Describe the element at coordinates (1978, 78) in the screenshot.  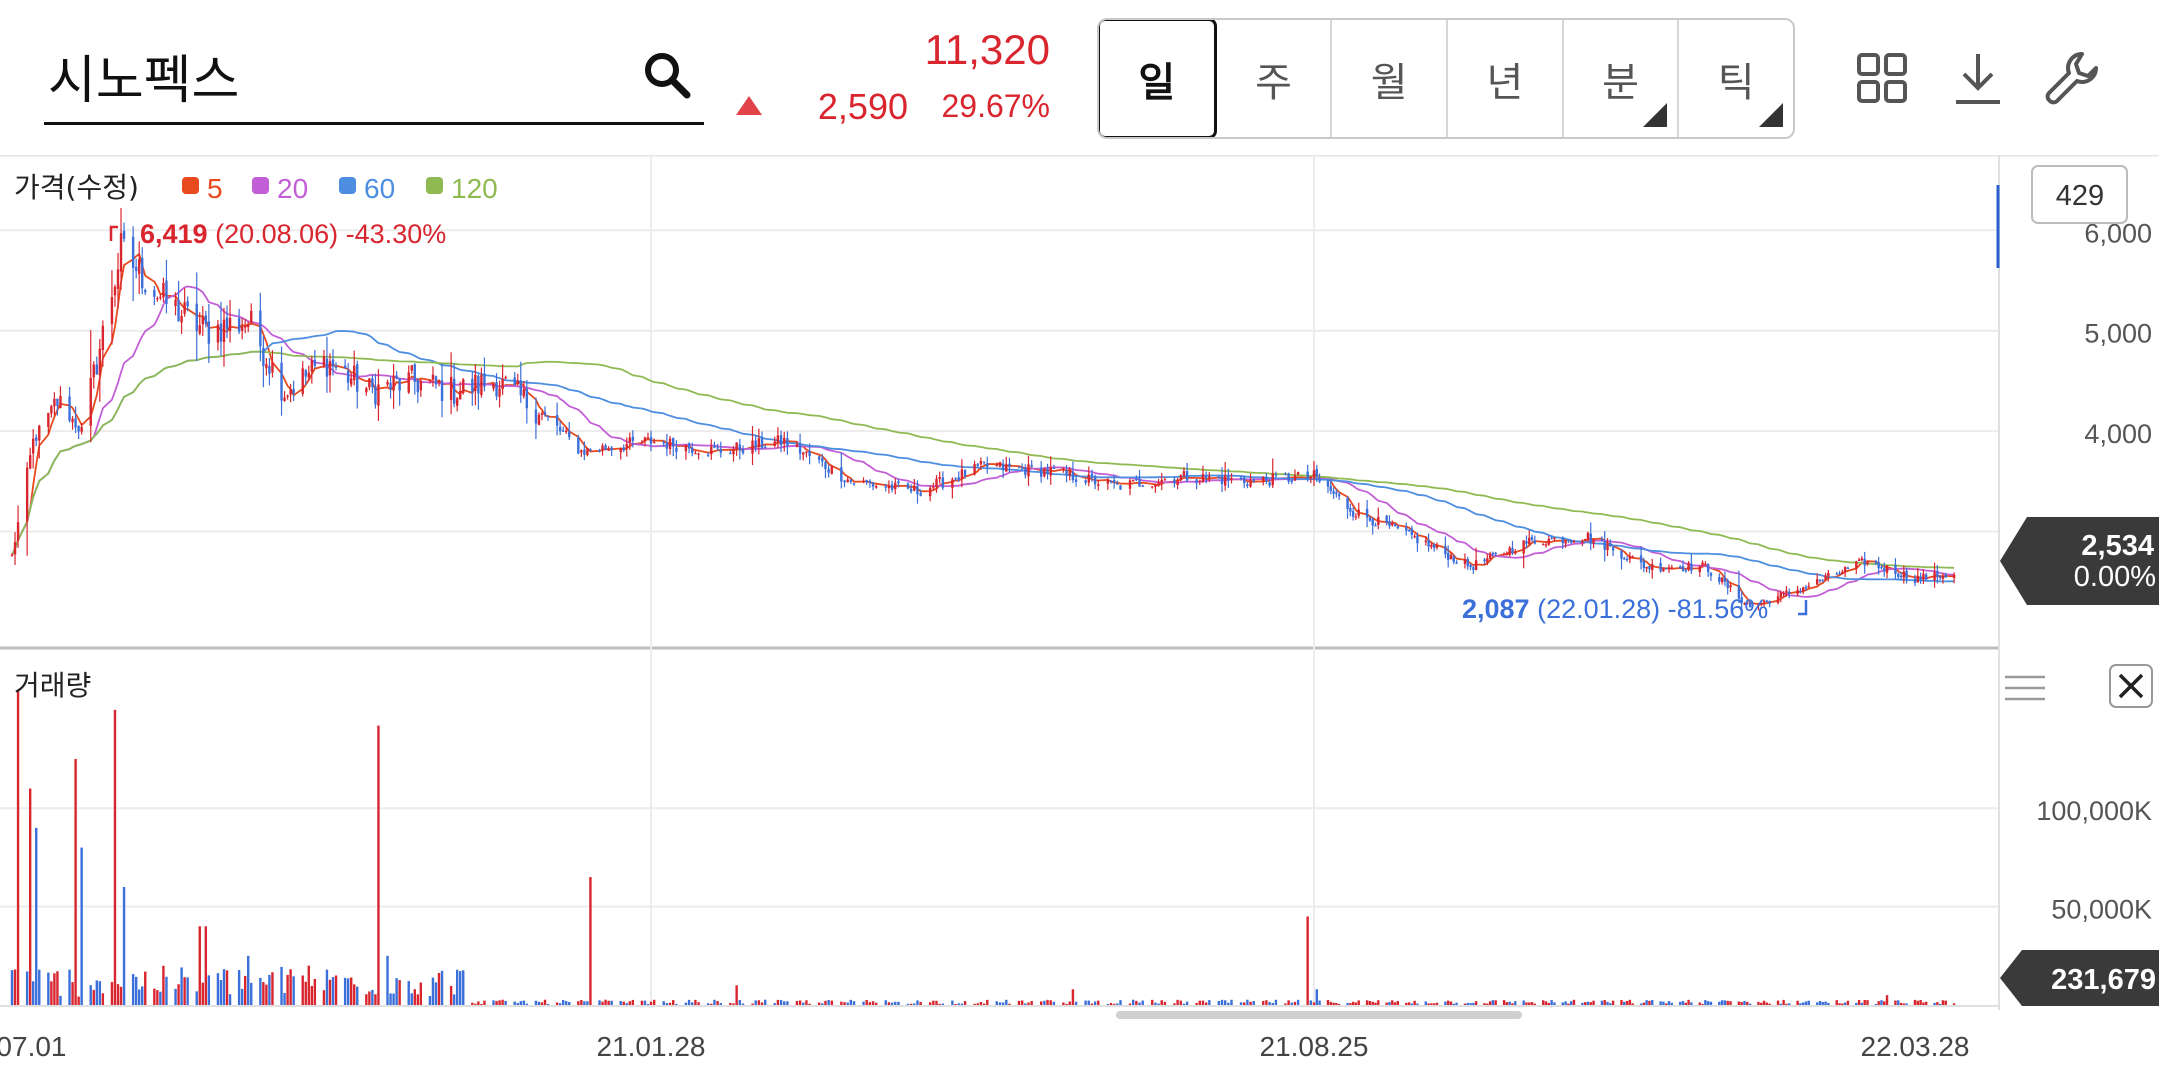
I see `download-icon` at that location.